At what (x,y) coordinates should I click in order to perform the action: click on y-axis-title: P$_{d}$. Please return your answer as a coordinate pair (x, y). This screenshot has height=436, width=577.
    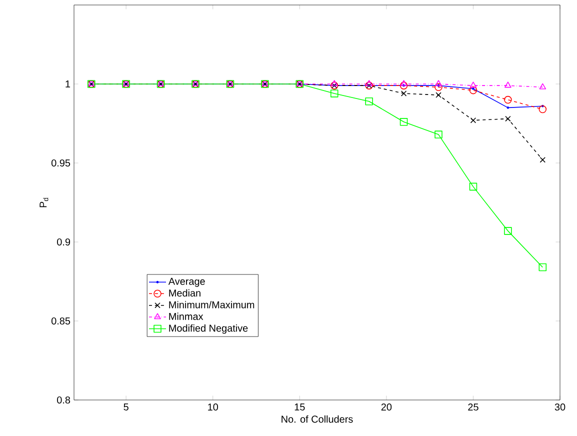
    Looking at the image, I should click on (44, 203).